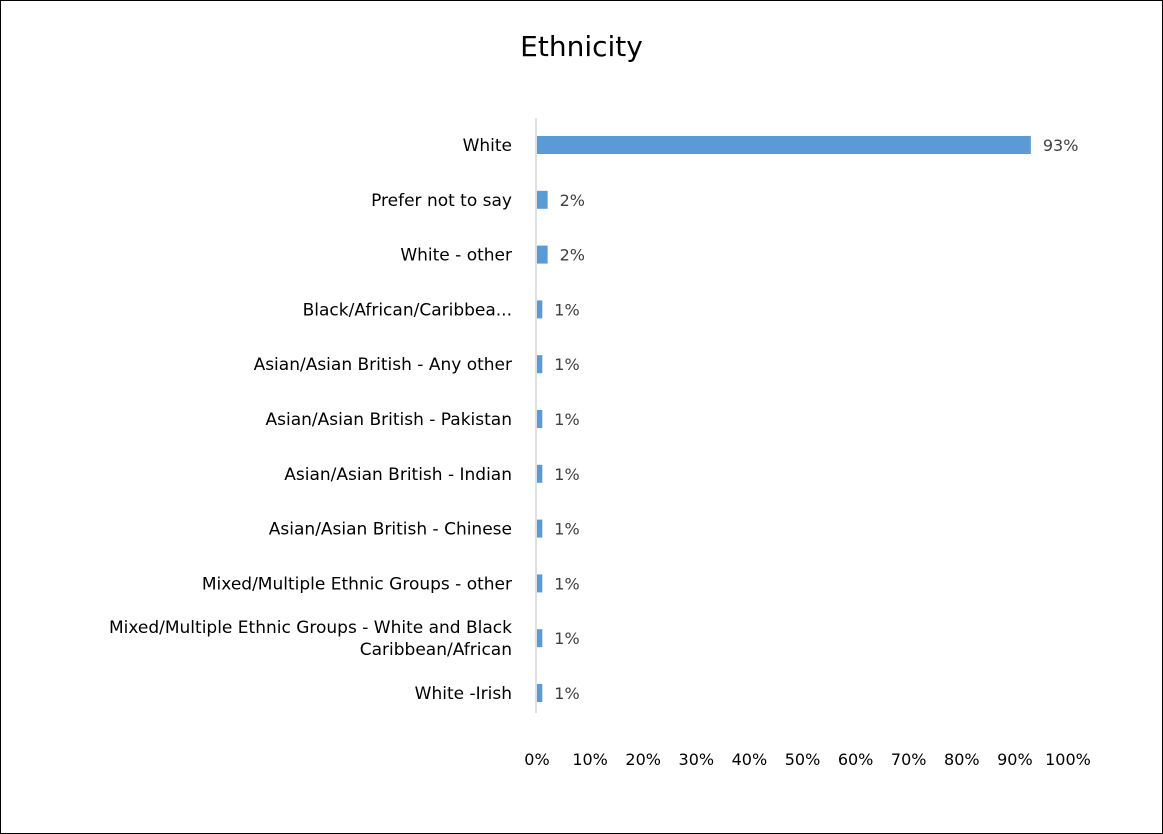 The image size is (1163, 834). What do you see at coordinates (856, 759) in the screenshot?
I see `x-tick-label: 60%` at bounding box center [856, 759].